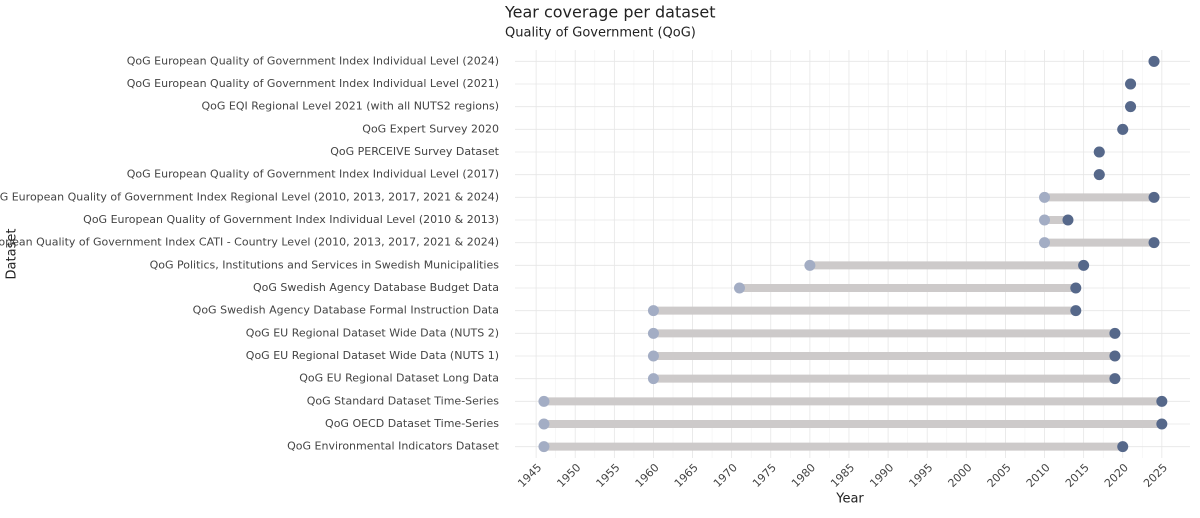  I want to click on x-tick-label: 1975, so click(764, 475).